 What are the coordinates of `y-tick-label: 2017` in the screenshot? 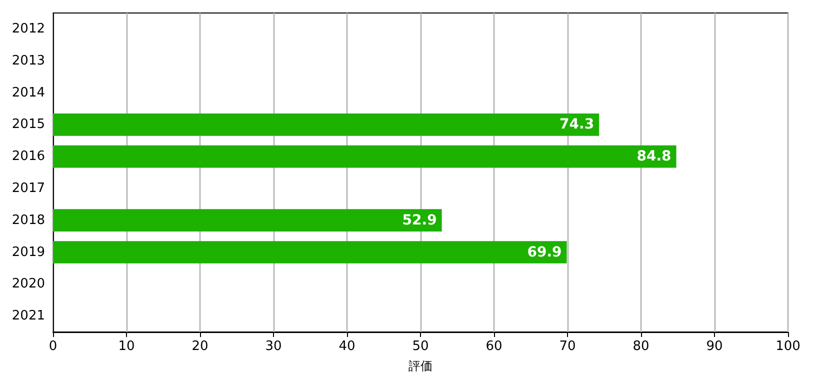 It's located at (28, 188).